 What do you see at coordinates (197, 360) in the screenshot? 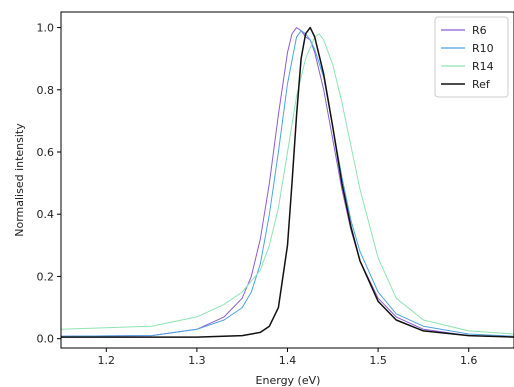
I see `x-tick-label: 1.3` at bounding box center [197, 360].